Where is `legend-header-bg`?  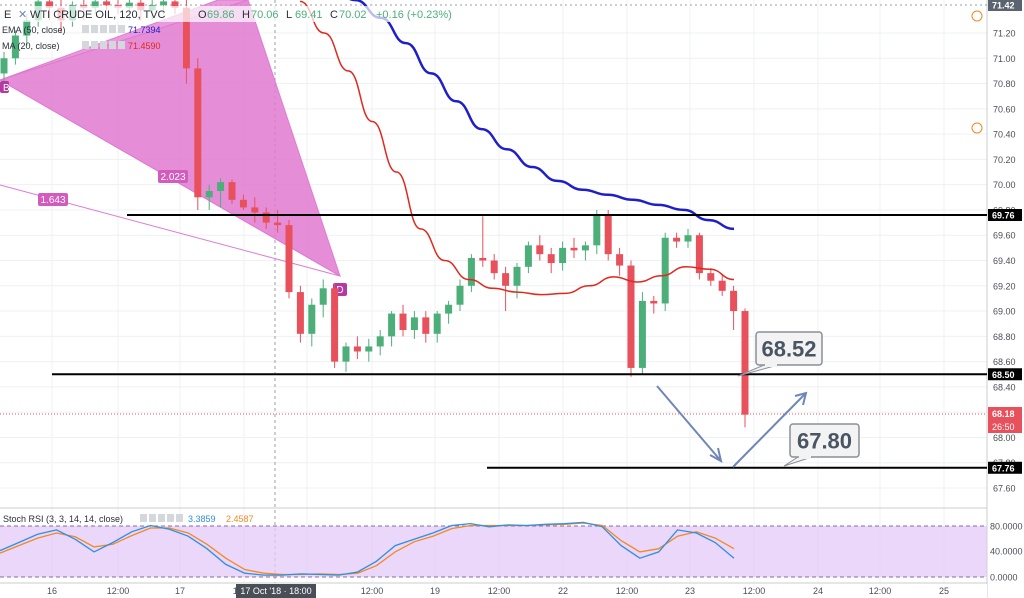
legend-header-bg is located at coordinates (240, 14).